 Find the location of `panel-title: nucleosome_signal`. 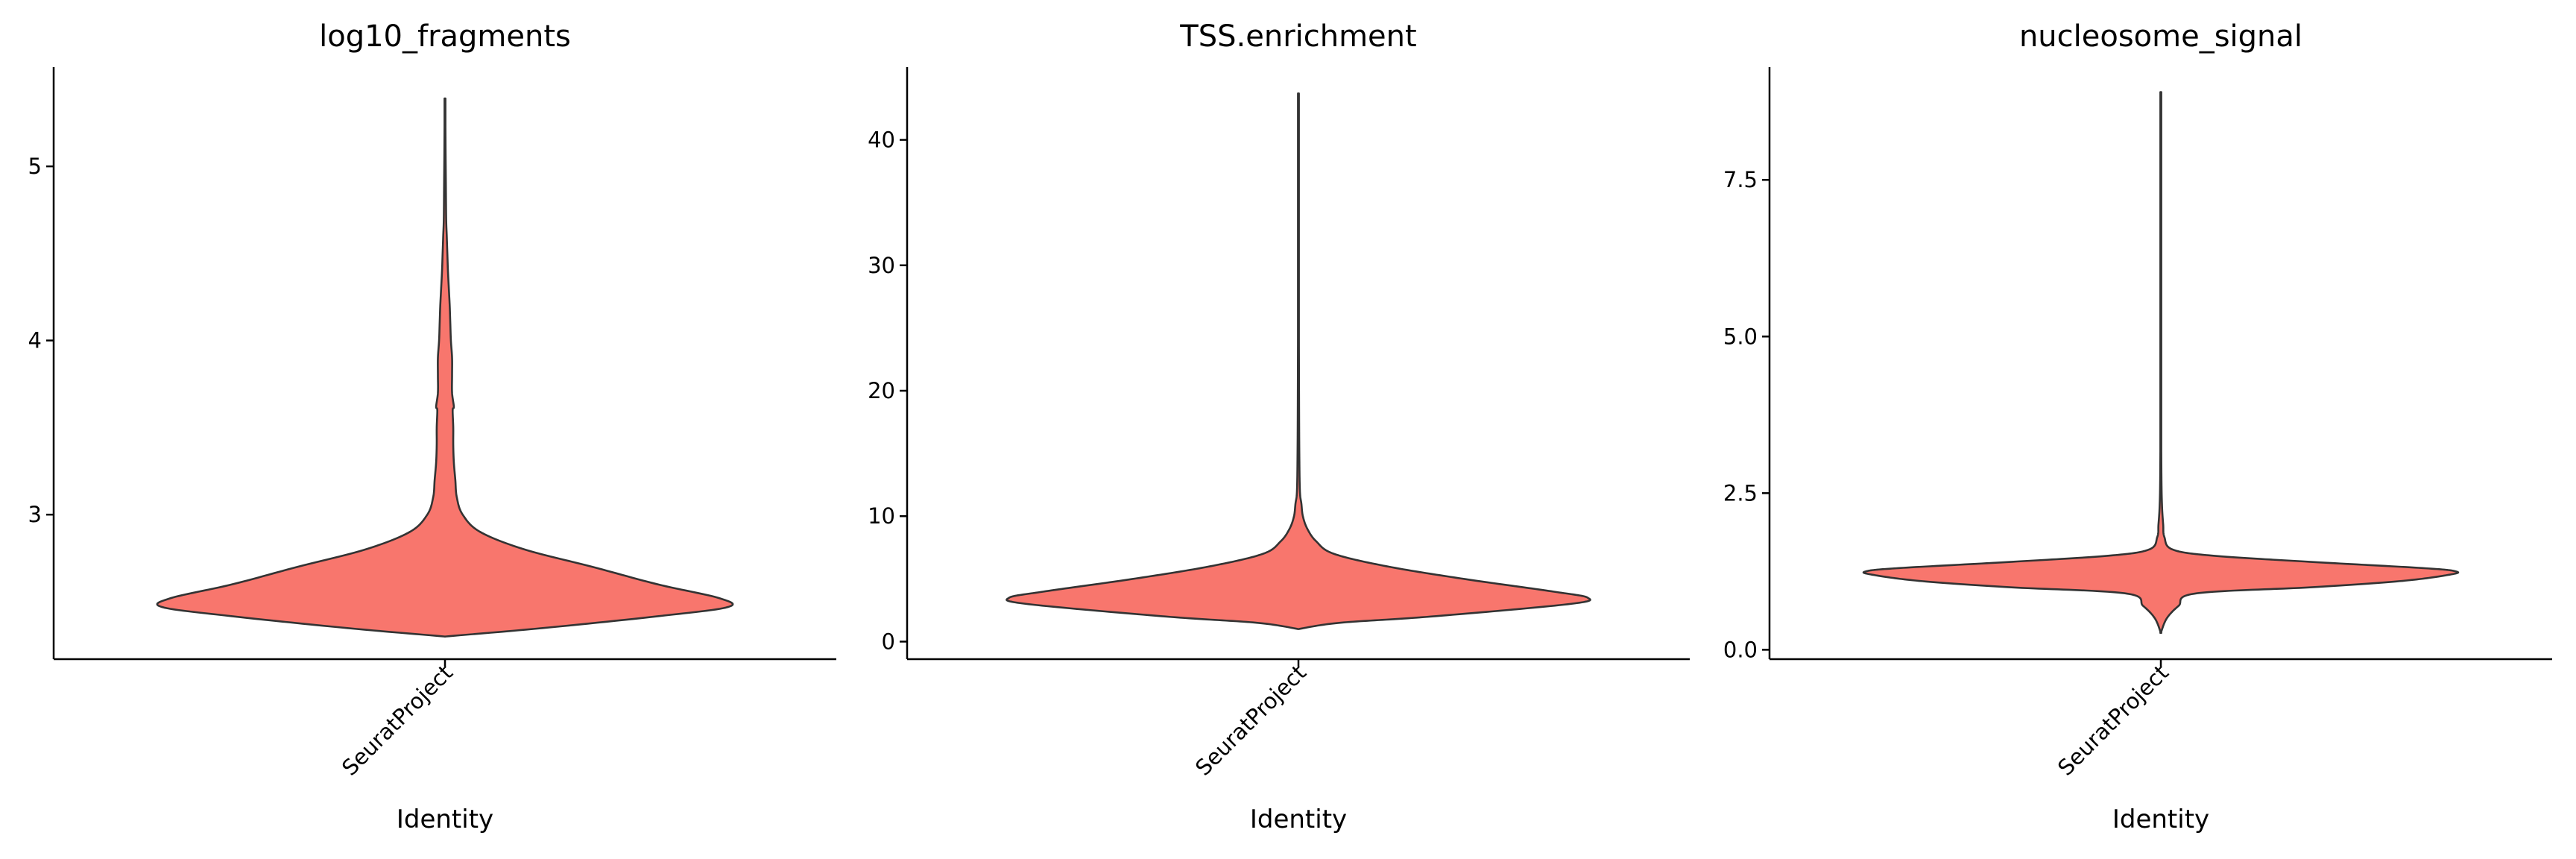

panel-title: nucleosome_signal is located at coordinates (2161, 36).